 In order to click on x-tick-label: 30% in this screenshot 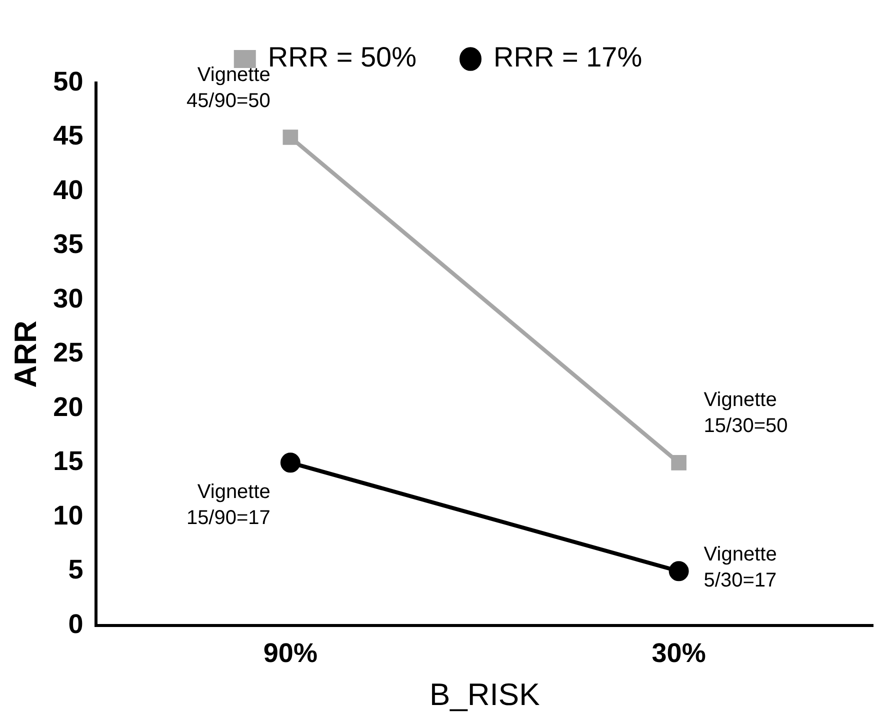, I will do `click(679, 653)`.